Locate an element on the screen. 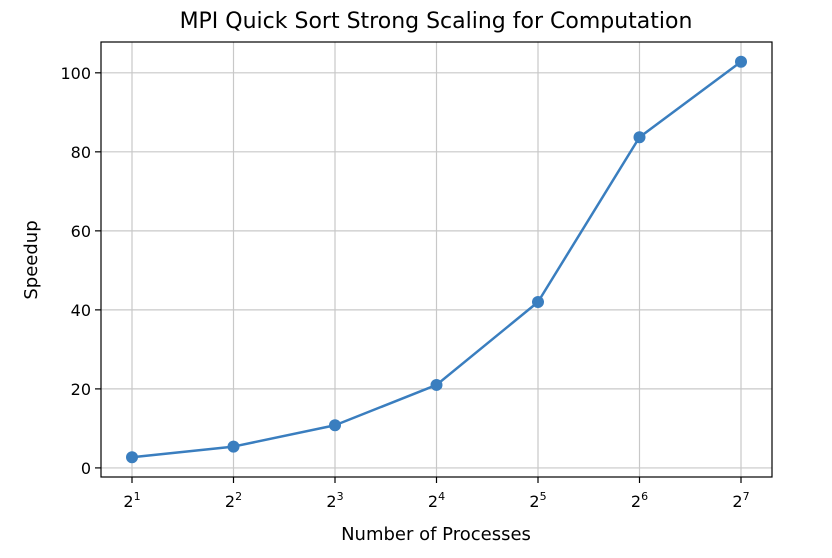  y-axis-label: Speedup is located at coordinates (31, 259).